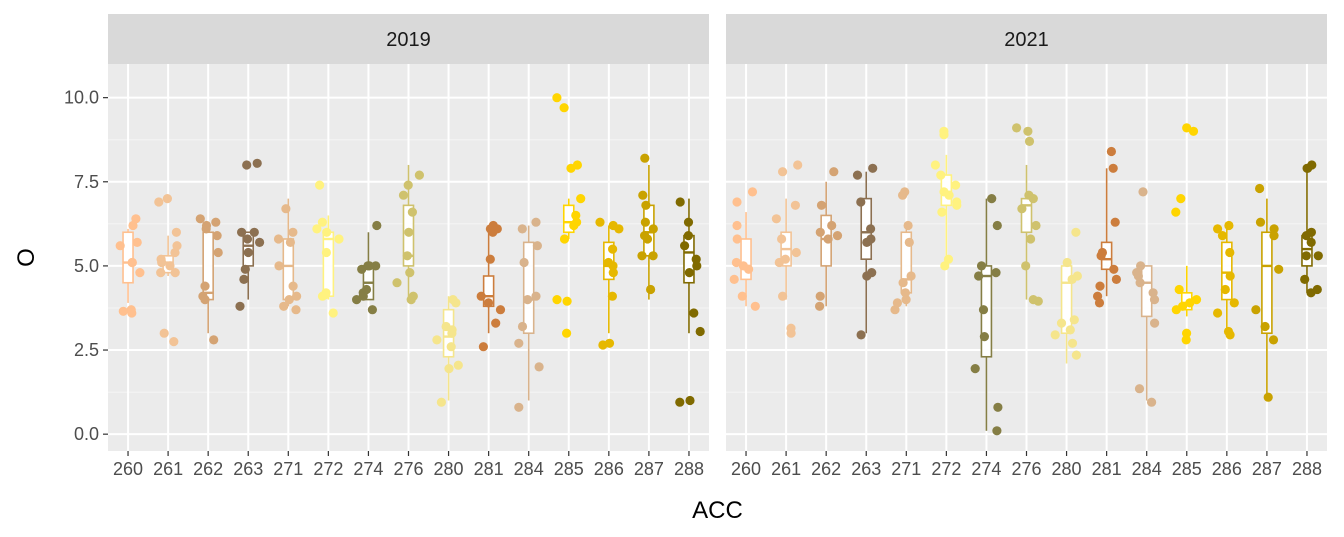  What do you see at coordinates (1067, 469) in the screenshot?
I see `x-tick-label: 280` at bounding box center [1067, 469].